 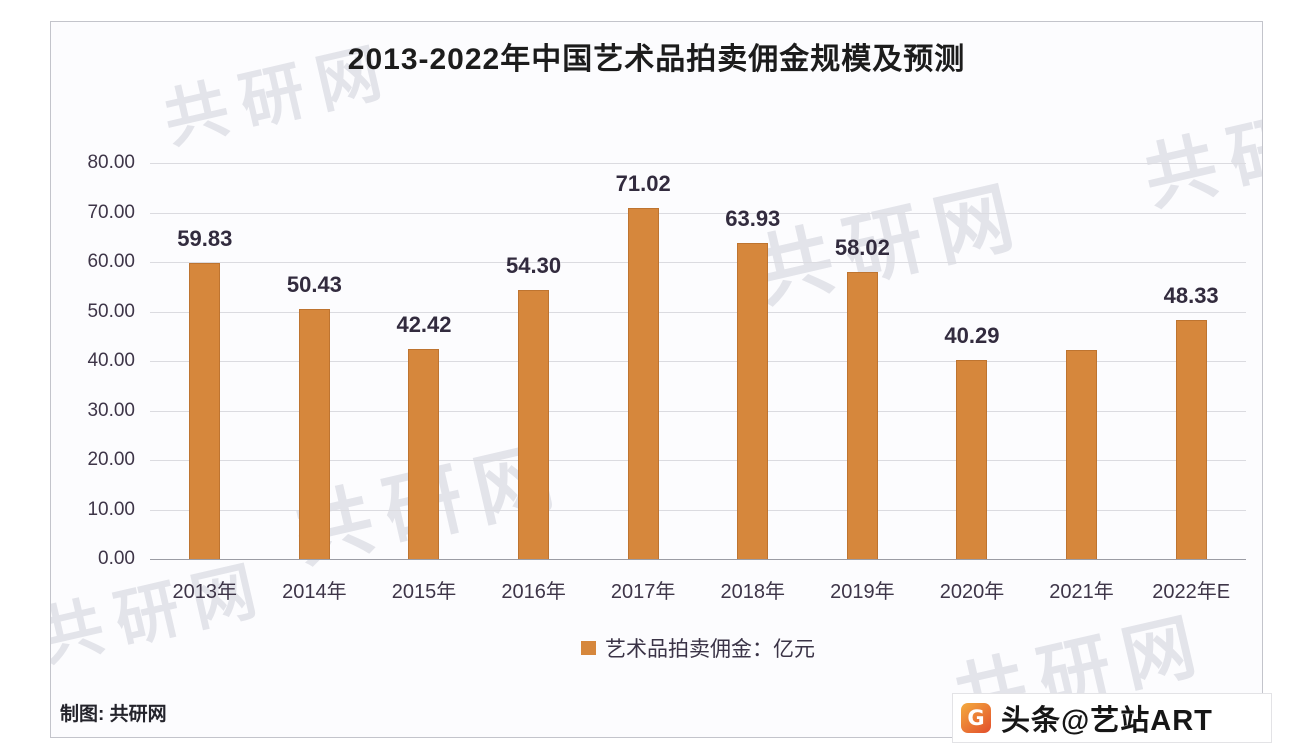 I want to click on bar-group: 48.33, so click(x=1191, y=361).